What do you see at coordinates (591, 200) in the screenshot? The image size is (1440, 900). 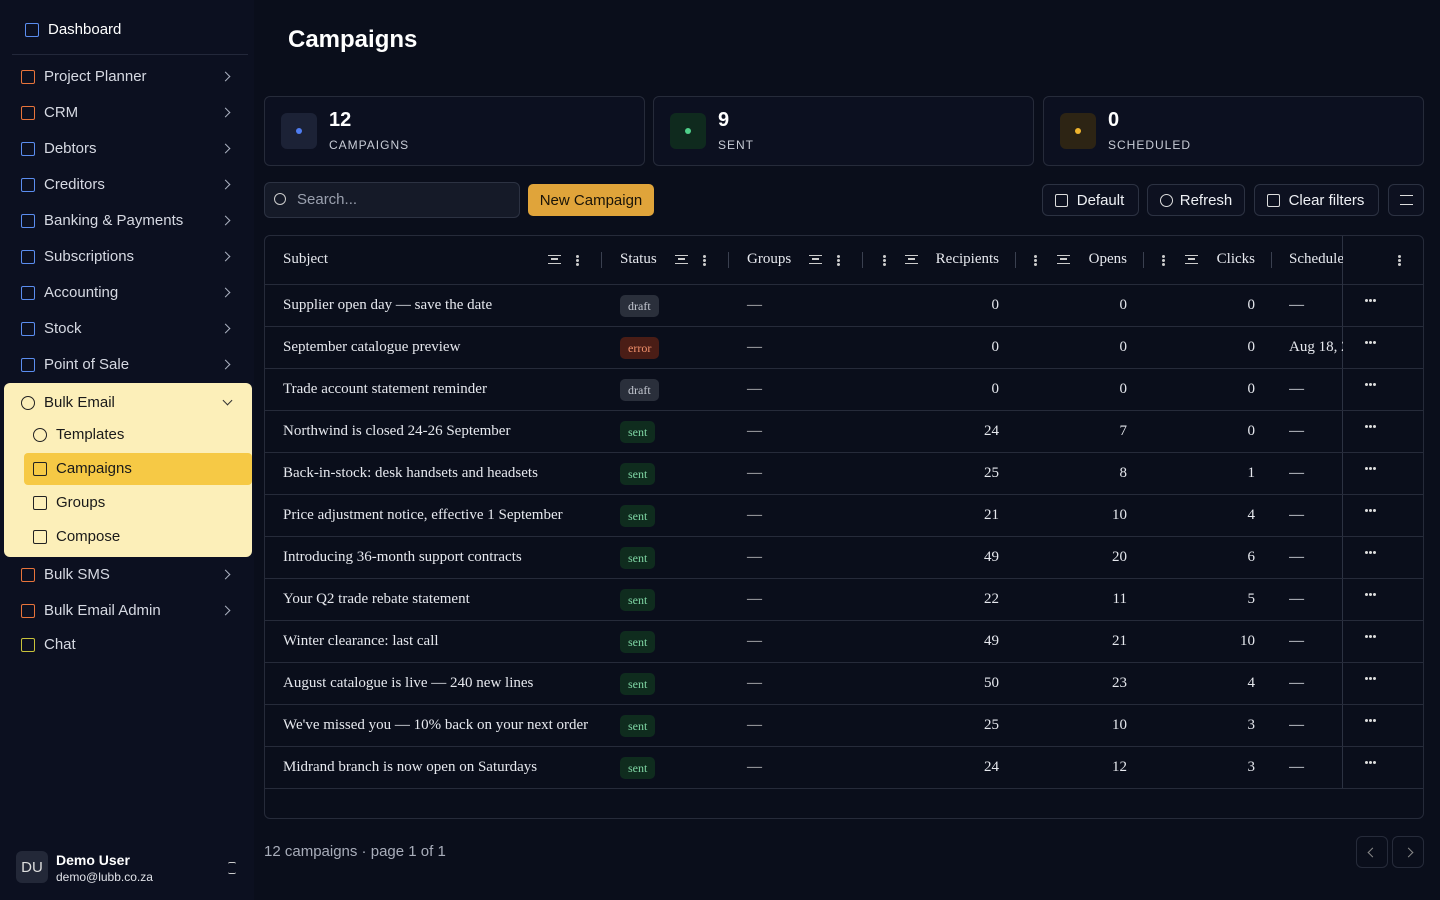 I see `new-button: New Campaign` at bounding box center [591, 200].